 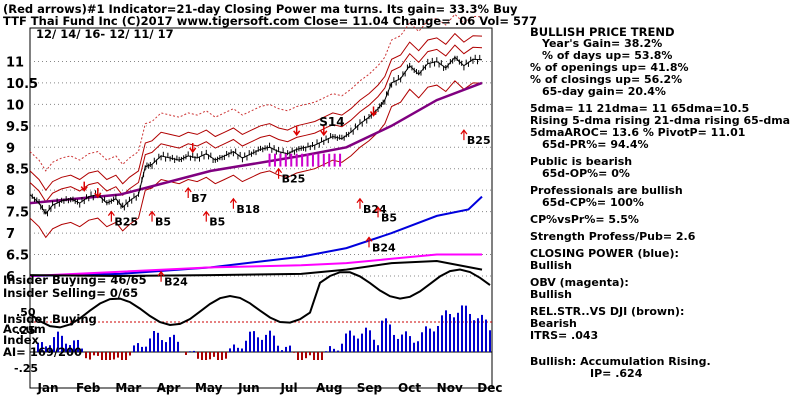 I want to click on obv-status: Bullish, so click(x=551, y=294).